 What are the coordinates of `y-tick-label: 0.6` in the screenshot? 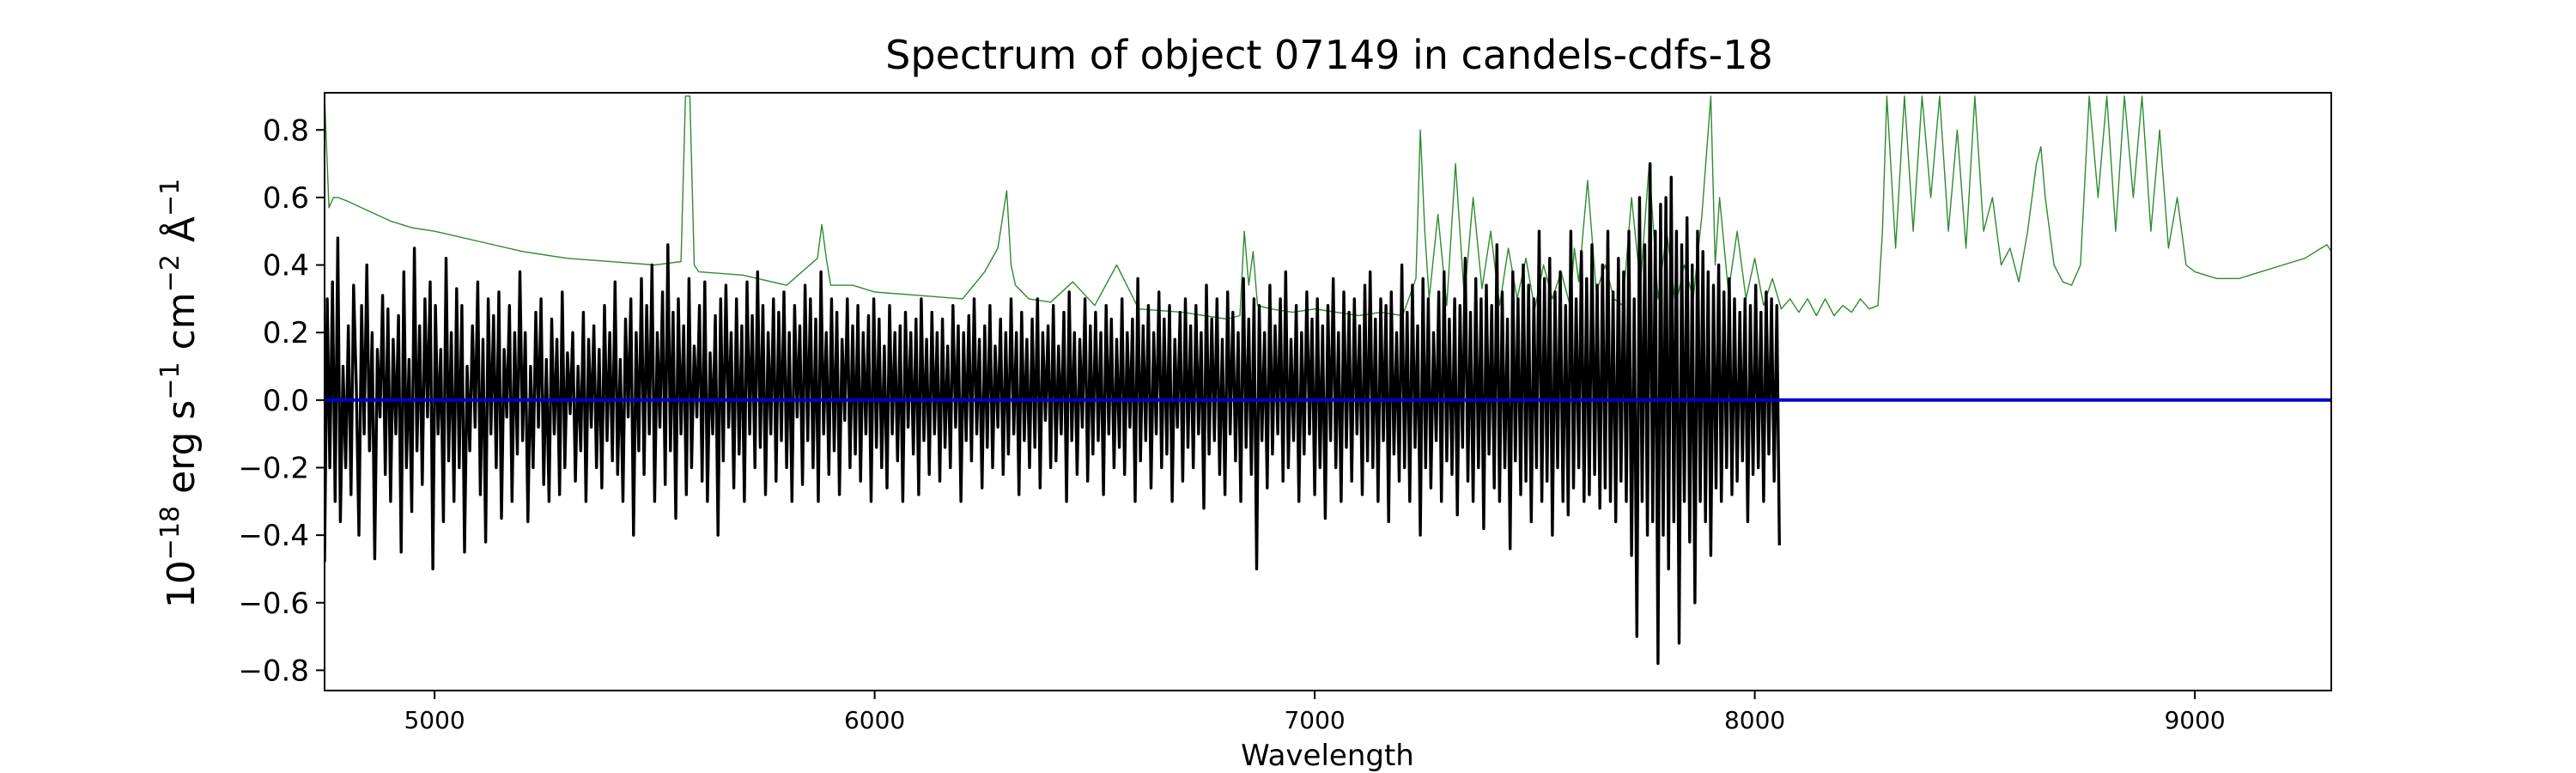 It's located at (286, 198).